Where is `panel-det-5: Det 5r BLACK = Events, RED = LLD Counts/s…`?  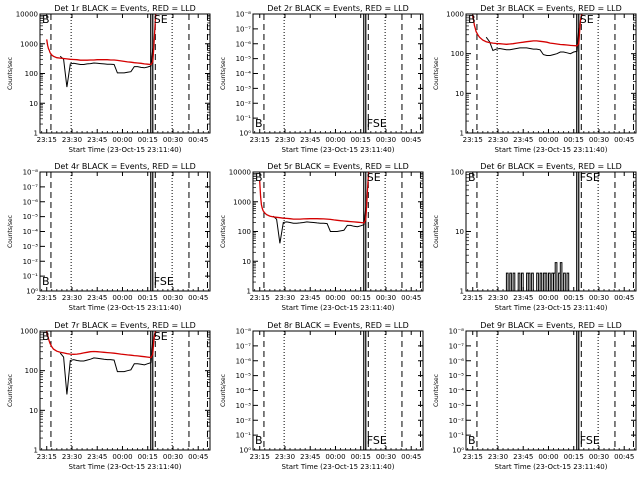
panel-det-5: Det 5r BLACK = Events, RED = LLD Counts/s… is located at coordinates (322, 237).